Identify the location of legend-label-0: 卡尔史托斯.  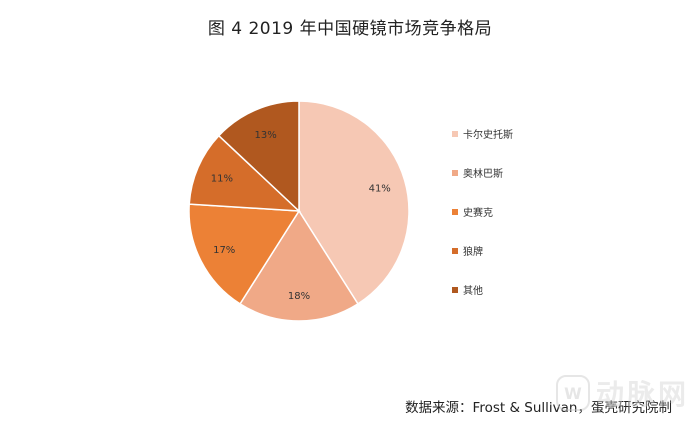
(488, 135).